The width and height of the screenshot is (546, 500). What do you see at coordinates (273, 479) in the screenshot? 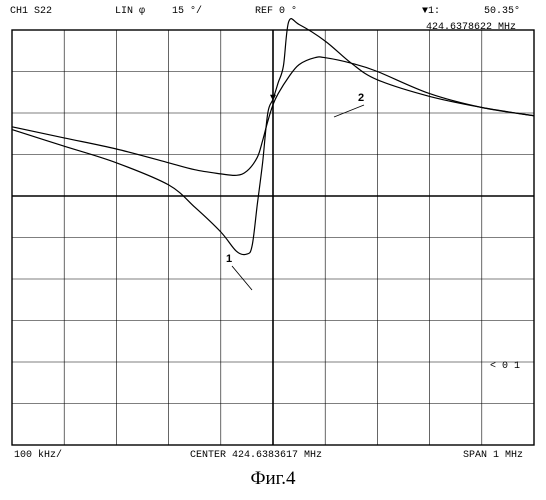
I see `figure-caption: Фиг.4` at bounding box center [273, 479].